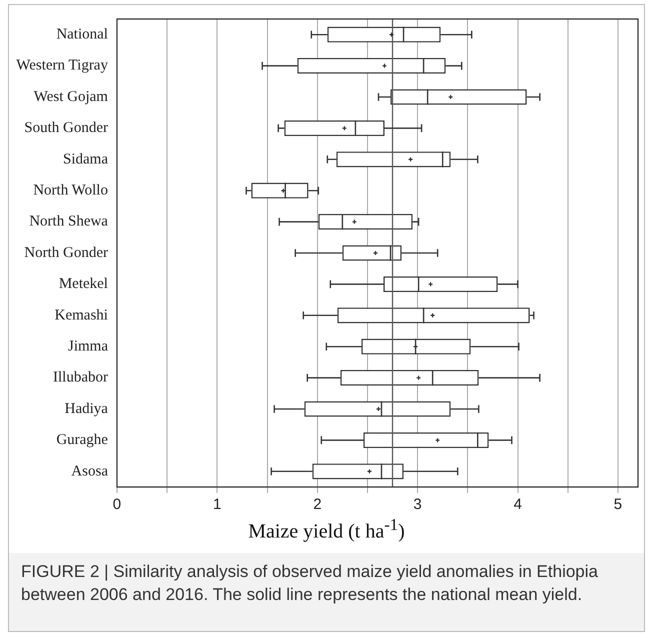  I want to click on y-tick-label: National, so click(82, 34).